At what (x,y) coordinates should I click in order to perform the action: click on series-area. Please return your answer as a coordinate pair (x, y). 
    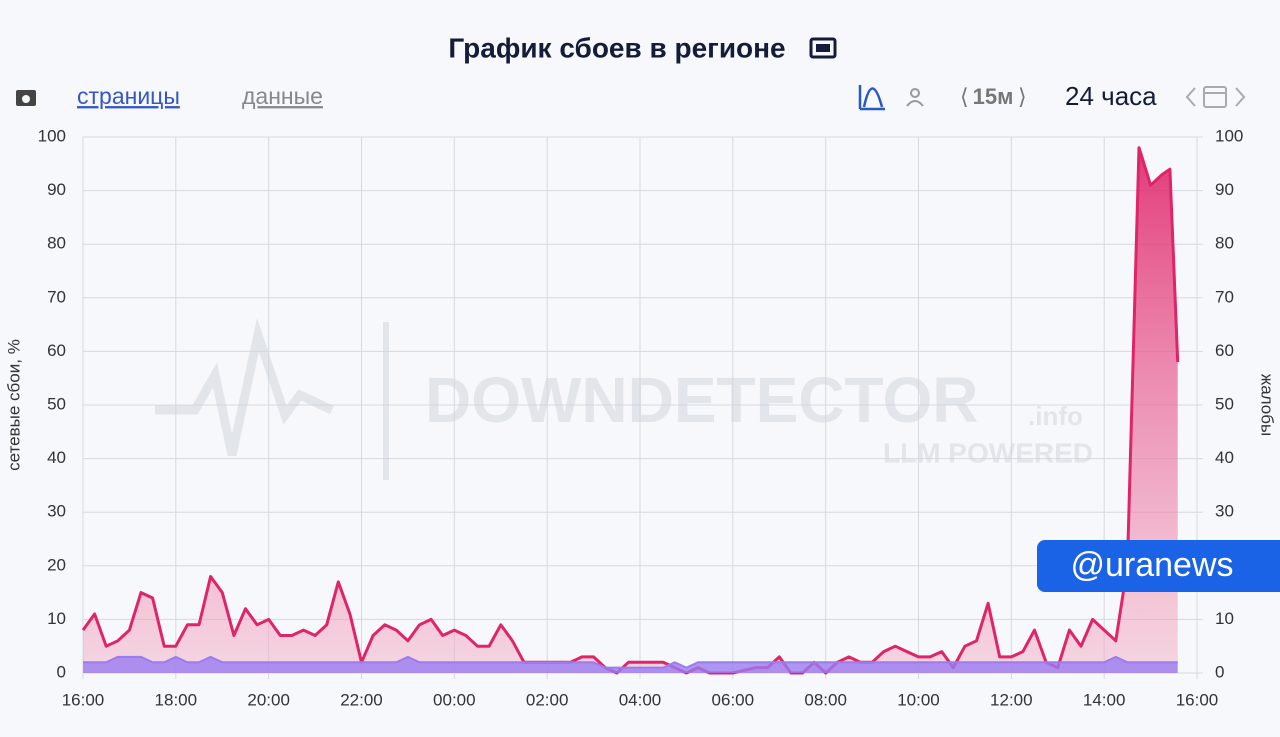
    Looking at the image, I should click on (630, 664).